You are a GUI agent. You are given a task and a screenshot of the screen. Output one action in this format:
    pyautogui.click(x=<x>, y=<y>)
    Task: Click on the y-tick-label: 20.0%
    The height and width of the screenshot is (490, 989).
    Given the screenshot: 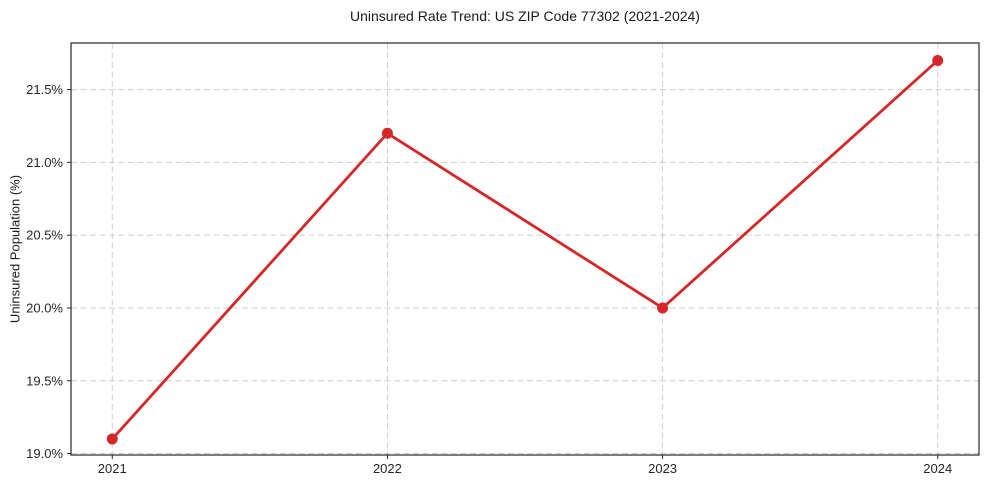 What is the action you would take?
    pyautogui.click(x=44, y=307)
    